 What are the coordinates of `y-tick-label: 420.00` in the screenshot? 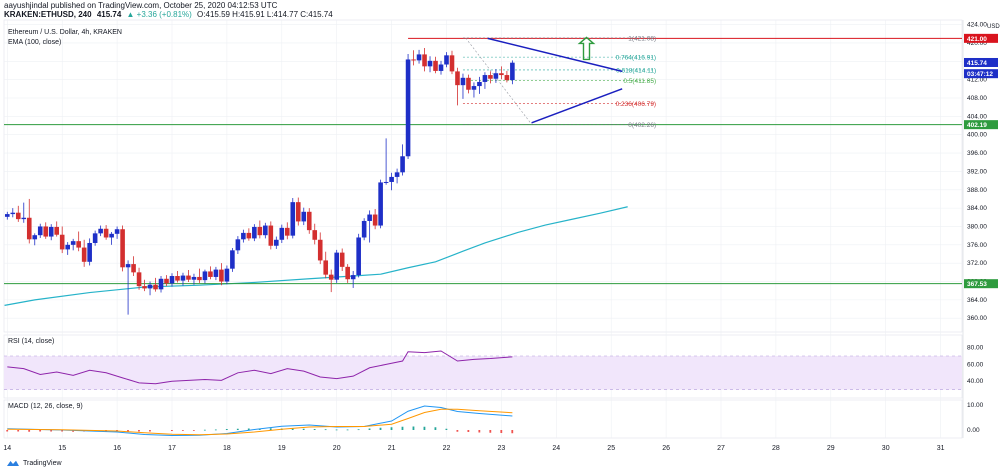 It's located at (977, 43).